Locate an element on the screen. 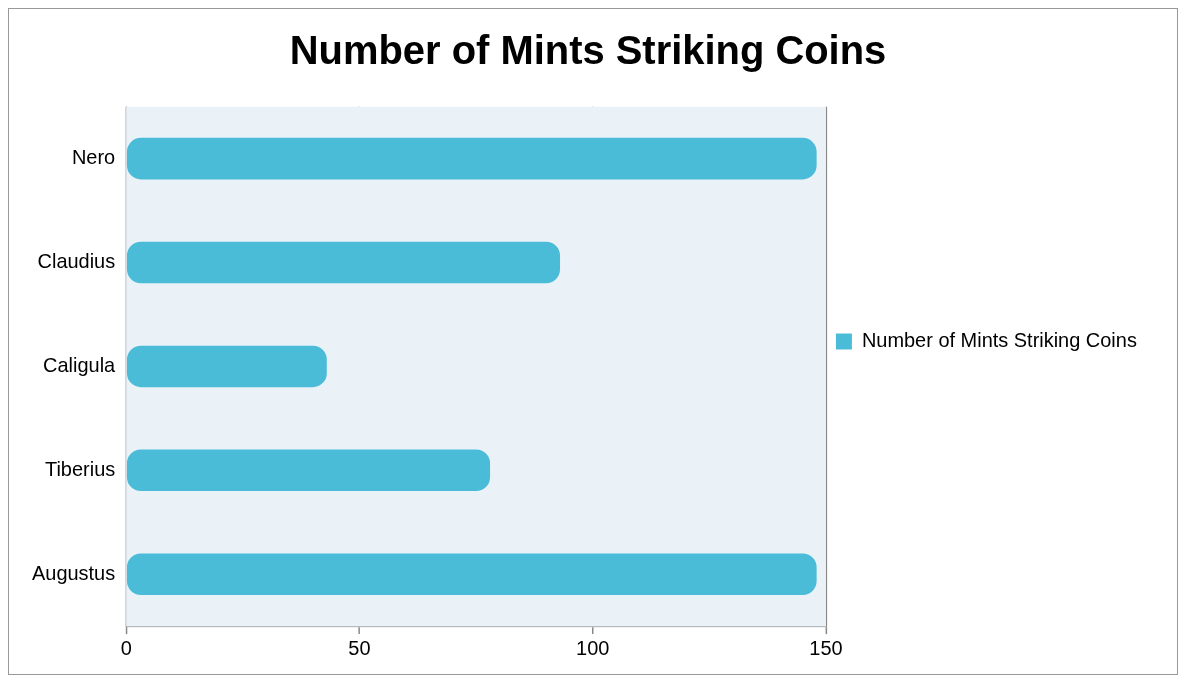 The image size is (1186, 683). x-tick-label: 0 is located at coordinates (126, 647).